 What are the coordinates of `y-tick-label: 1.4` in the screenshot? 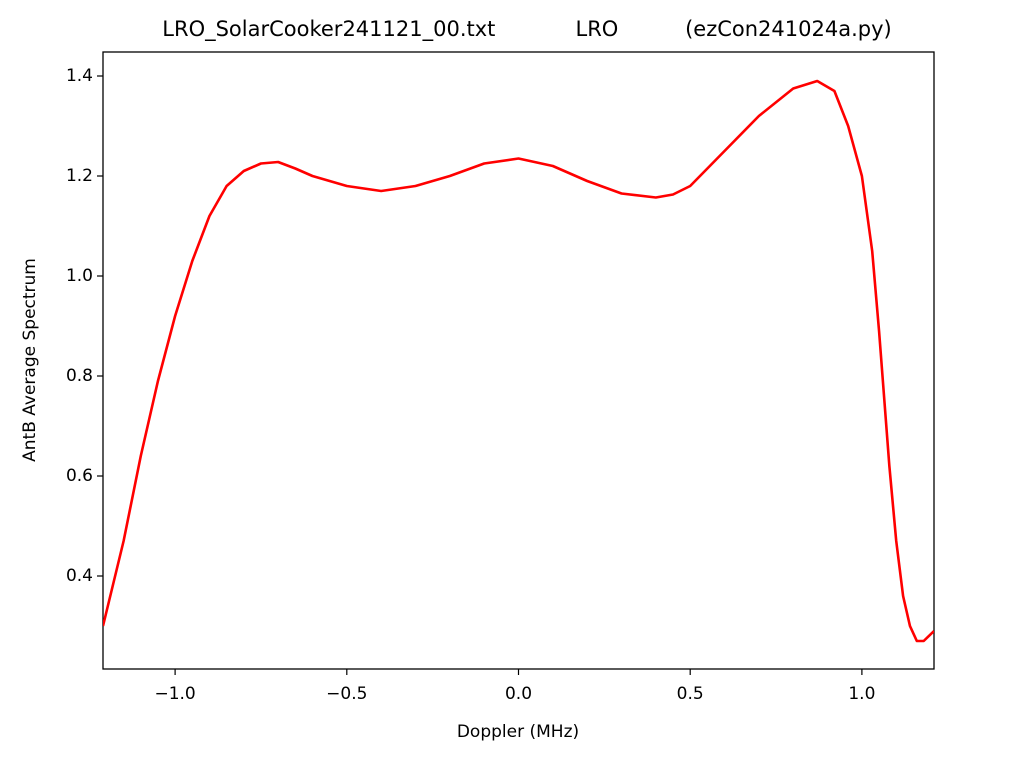 It's located at (79, 76).